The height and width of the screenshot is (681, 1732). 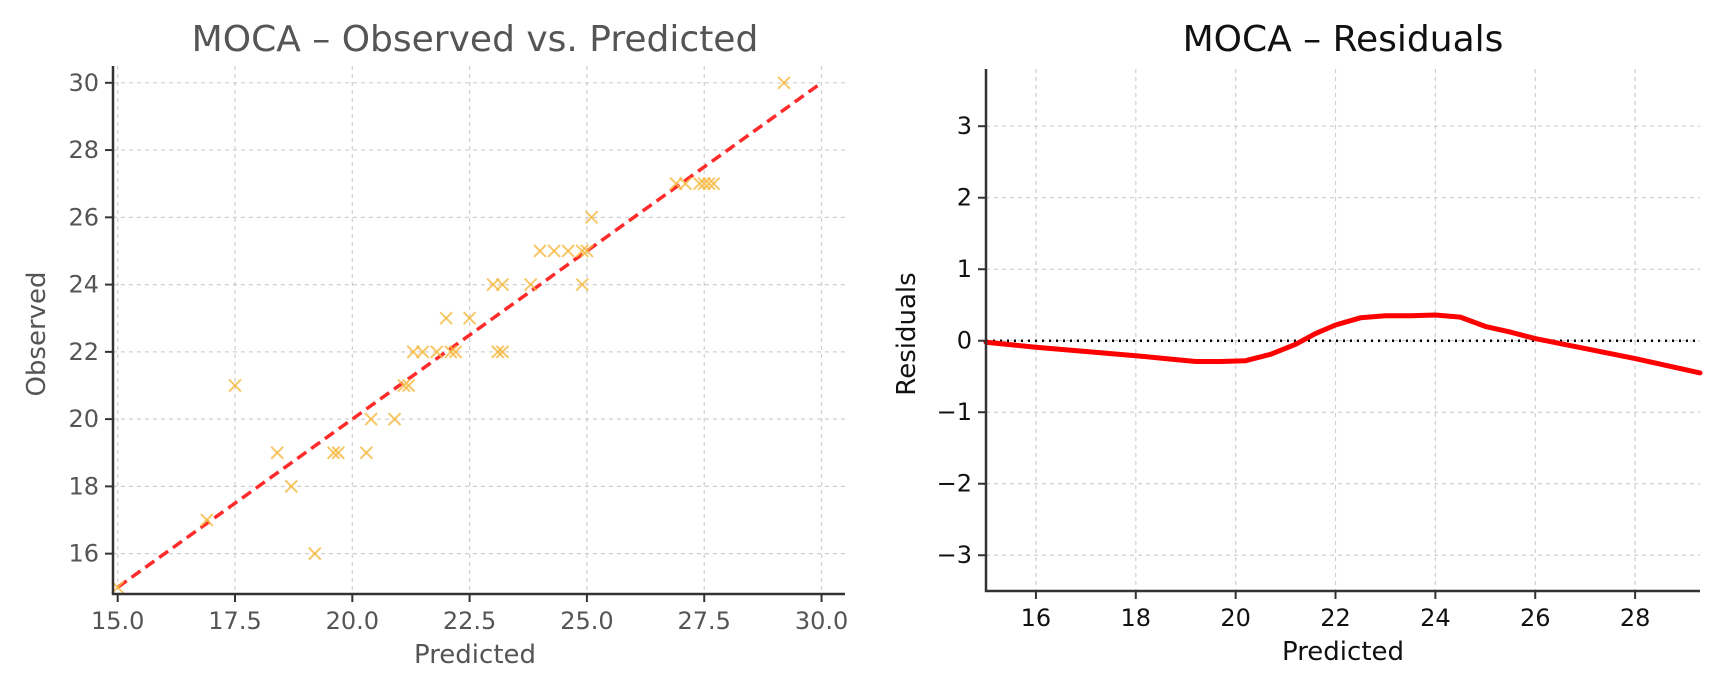 What do you see at coordinates (907, 333) in the screenshot?
I see `chart2-y-axis-label: Residuals` at bounding box center [907, 333].